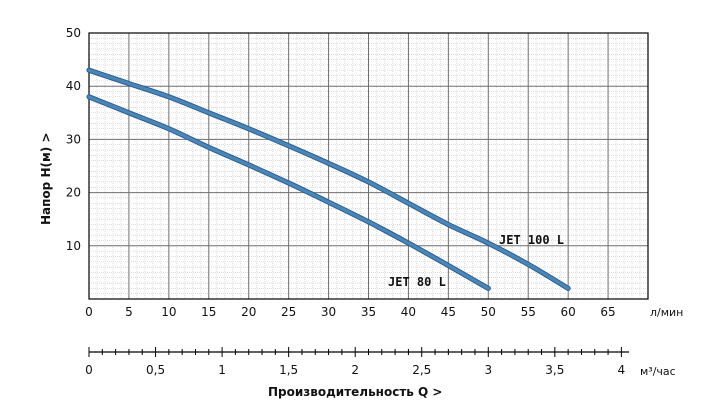 The height and width of the screenshot is (419, 721). I want to click on x-tick-label: 35, so click(368, 312).